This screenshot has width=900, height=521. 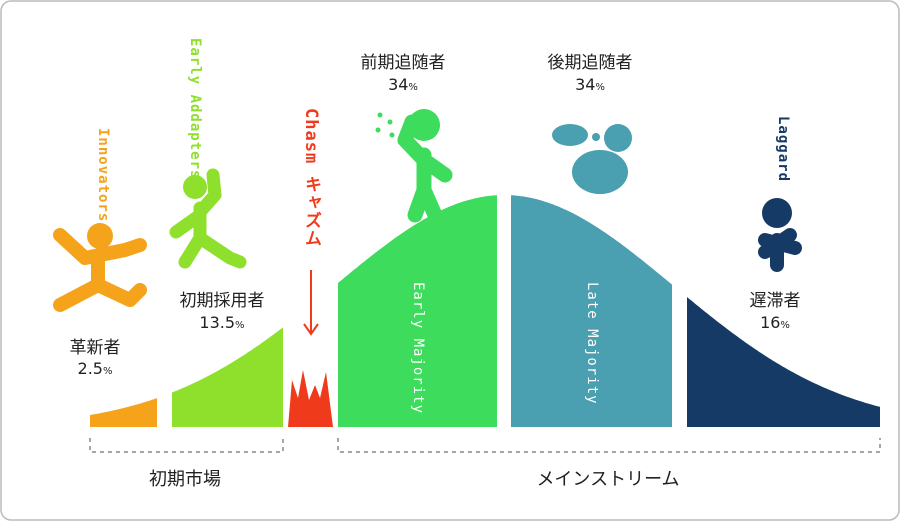 What do you see at coordinates (222, 301) in the screenshot?
I see `segment-name: 初期採用者` at bounding box center [222, 301].